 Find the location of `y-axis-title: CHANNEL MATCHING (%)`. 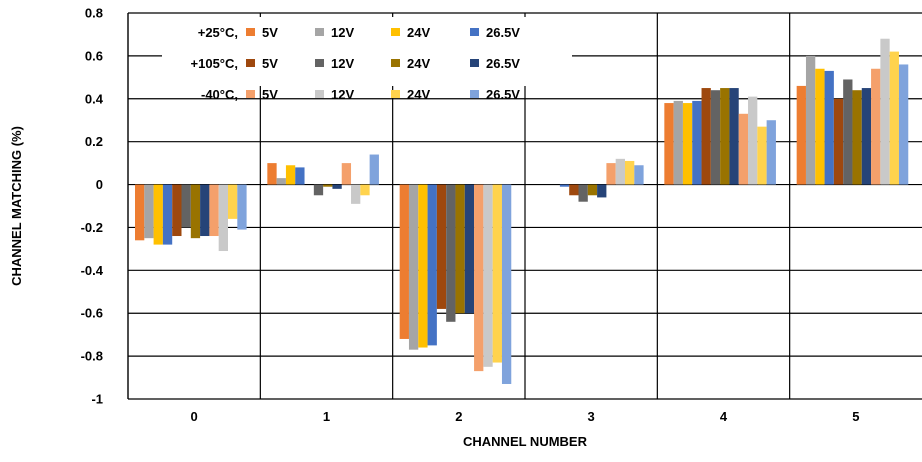

y-axis-title: CHANNEL MATCHING (%) is located at coordinates (16, 206).